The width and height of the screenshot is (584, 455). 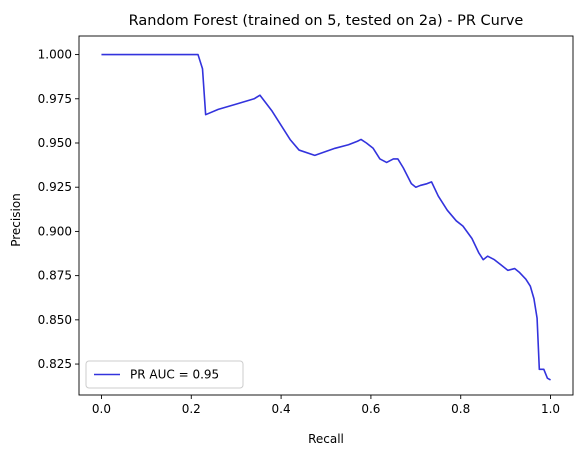 What do you see at coordinates (281, 409) in the screenshot?
I see `x-tick-label: 0.4` at bounding box center [281, 409].